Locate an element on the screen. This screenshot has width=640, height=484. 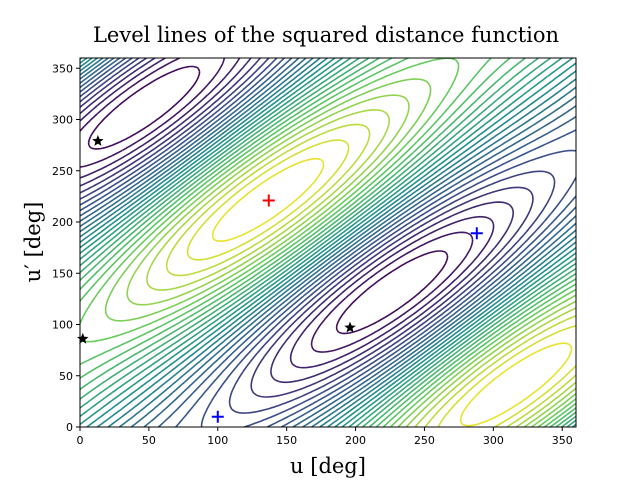
x-tick-label: 350 is located at coordinates (562, 440).